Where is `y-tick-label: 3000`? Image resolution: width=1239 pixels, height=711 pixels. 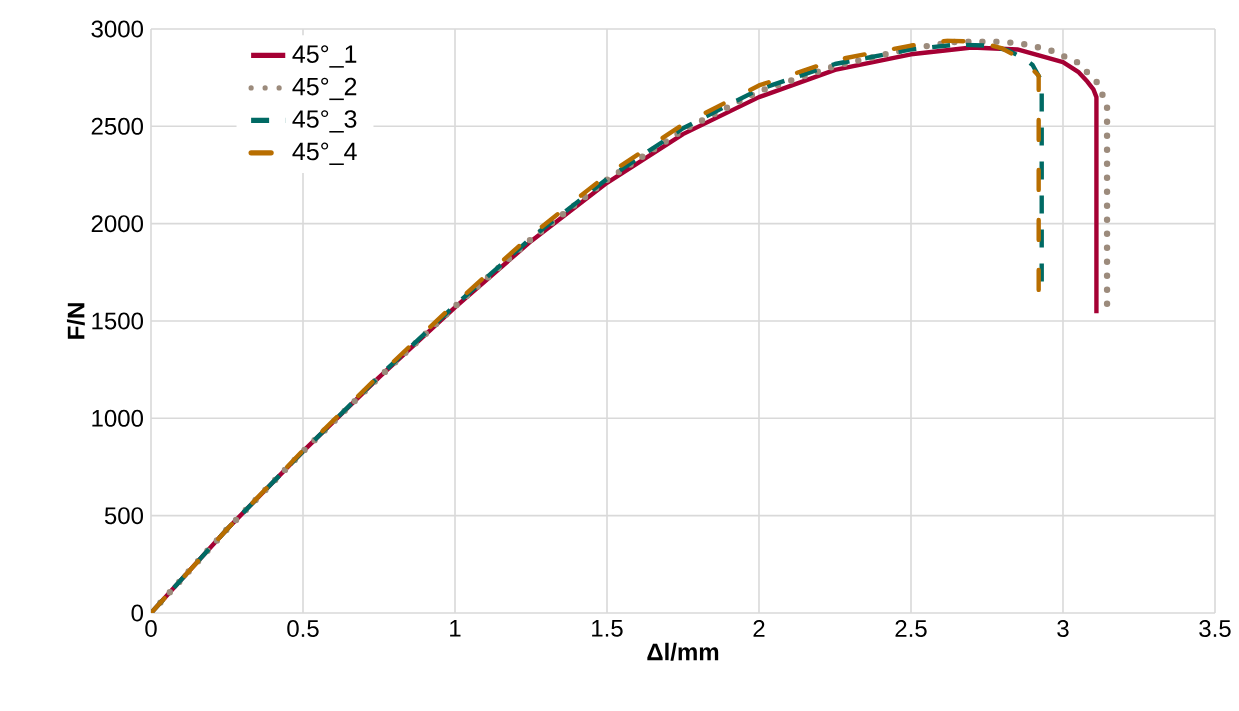 y-tick-label: 3000 is located at coordinates (117, 29).